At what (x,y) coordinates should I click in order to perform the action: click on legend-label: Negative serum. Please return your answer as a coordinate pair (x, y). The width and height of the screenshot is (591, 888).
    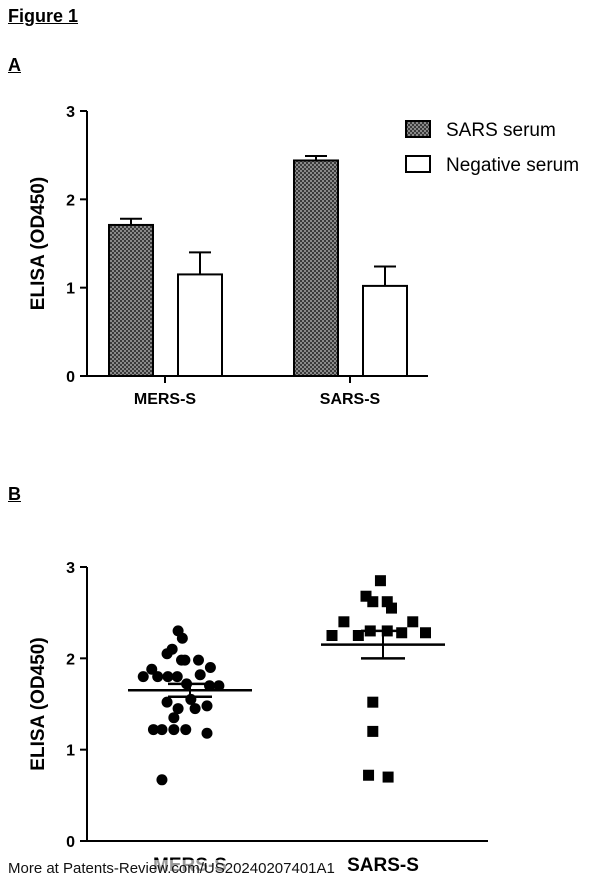
    Looking at the image, I should click on (512, 165).